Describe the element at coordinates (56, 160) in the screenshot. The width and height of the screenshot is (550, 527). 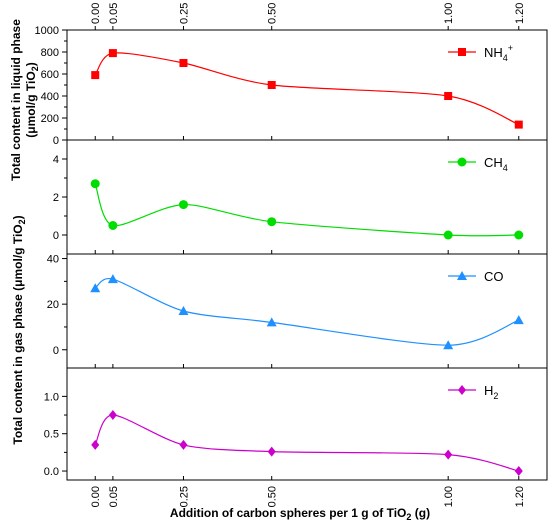
I see `y-tick-label: 4` at that location.